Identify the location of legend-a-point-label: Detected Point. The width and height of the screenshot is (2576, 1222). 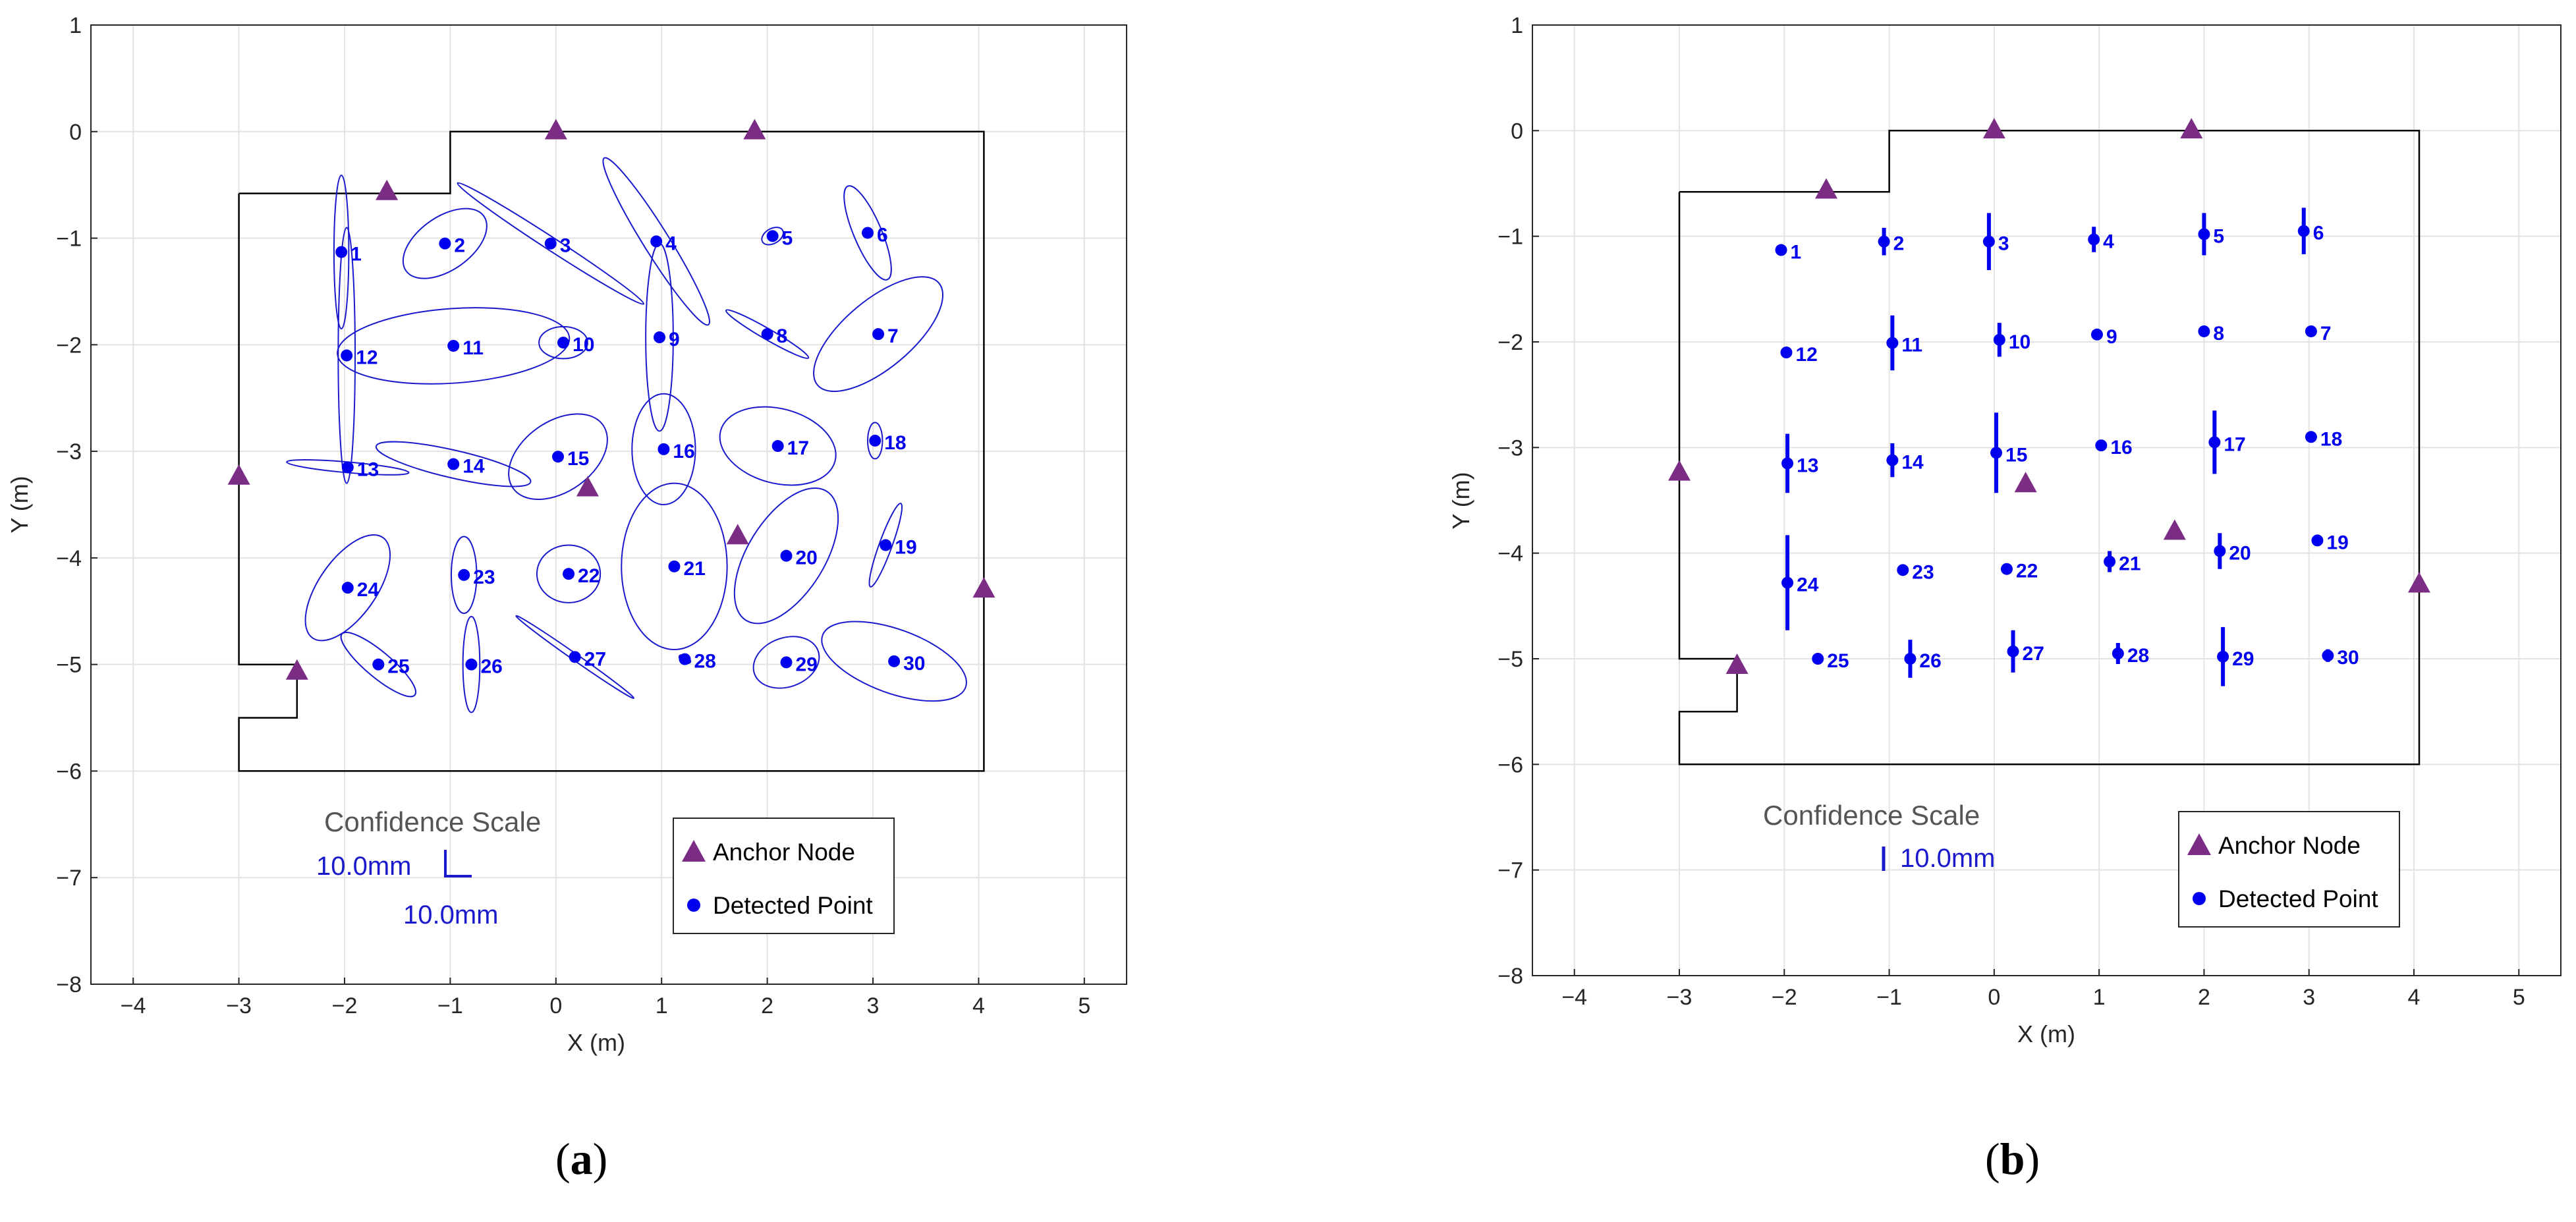
(793, 905).